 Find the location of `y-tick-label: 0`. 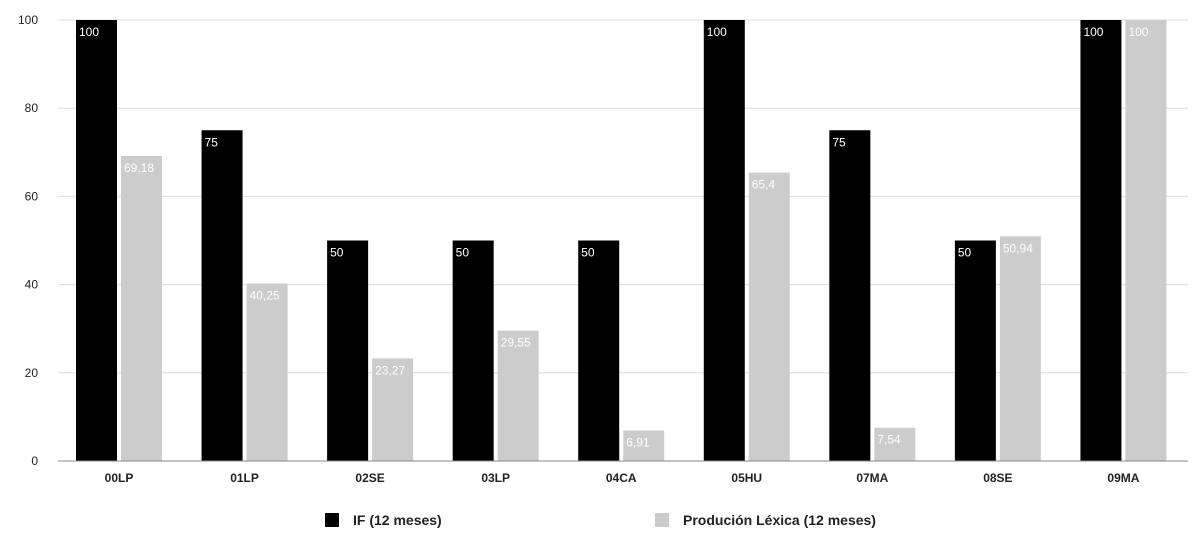

y-tick-label: 0 is located at coordinates (34, 461).